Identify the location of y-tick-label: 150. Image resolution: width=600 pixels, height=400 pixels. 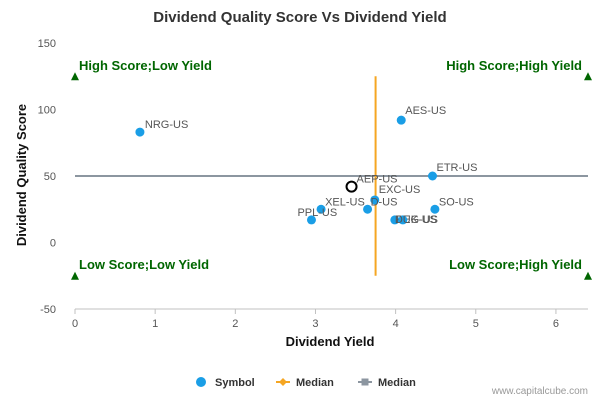
(47, 44).